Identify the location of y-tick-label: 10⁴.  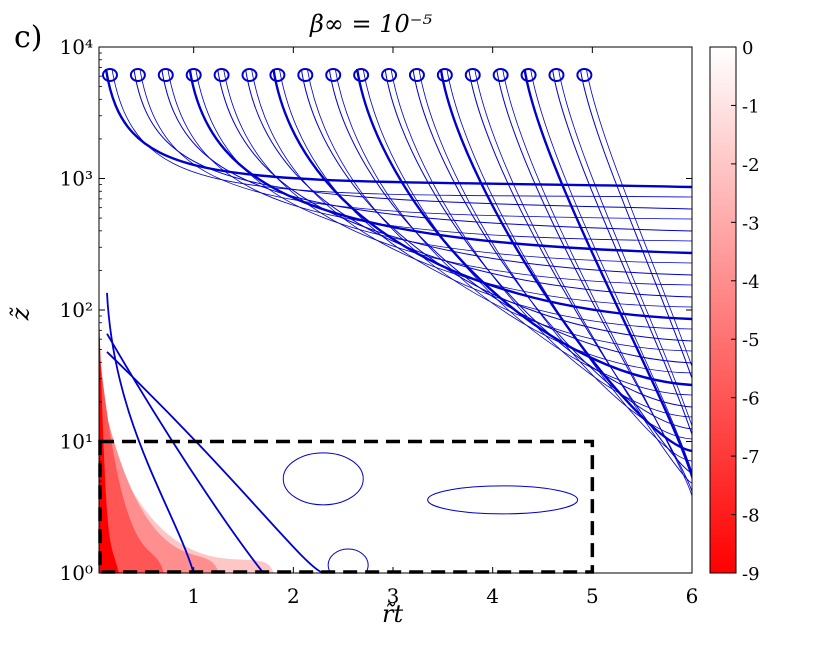
(76, 47).